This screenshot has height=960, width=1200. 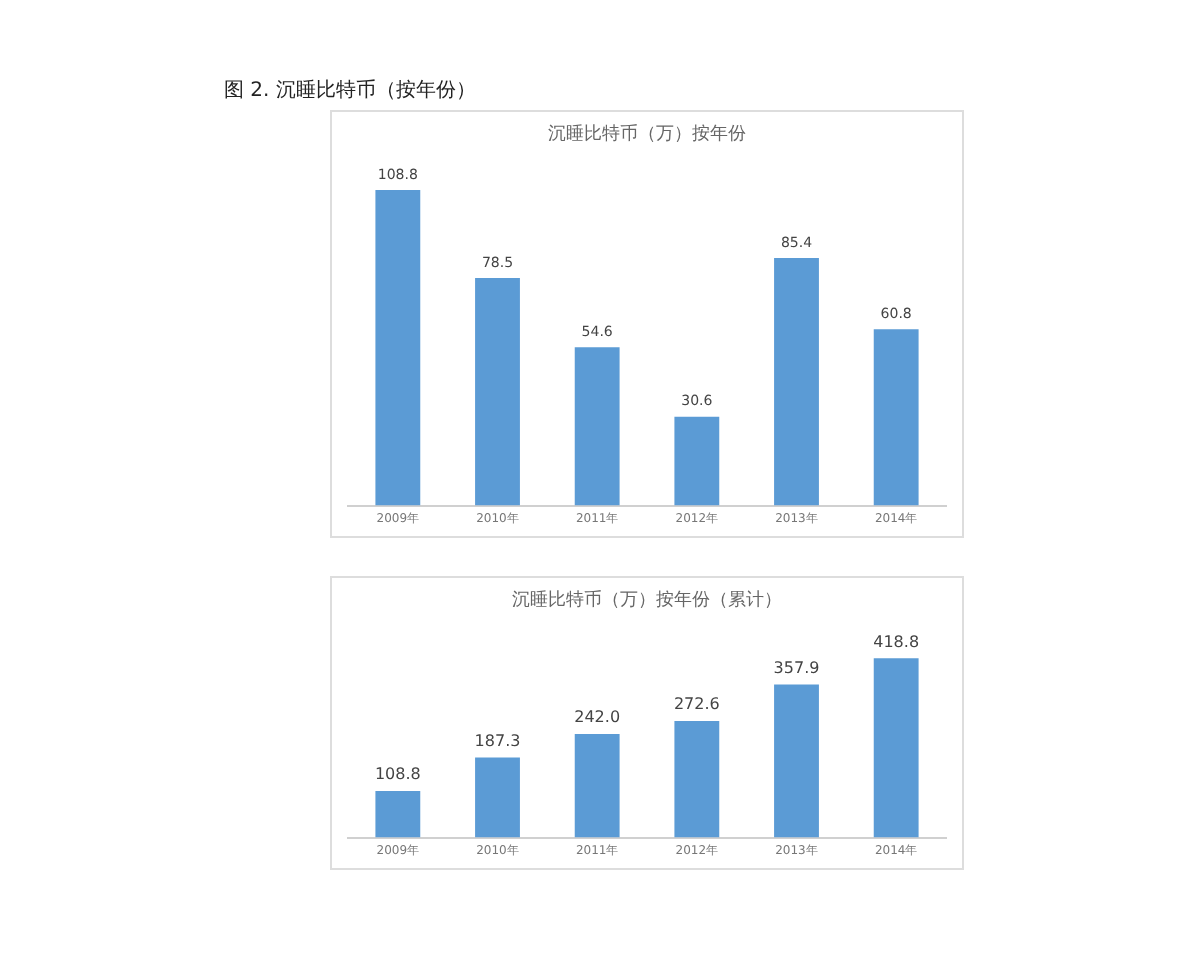 I want to click on data-label: 272.6, so click(x=696, y=704).